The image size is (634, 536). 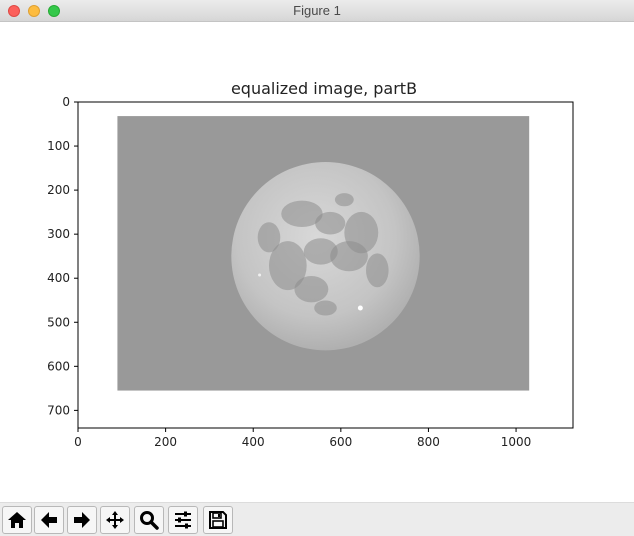 I want to click on x-tick-label-1000: 1000, so click(x=516, y=442).